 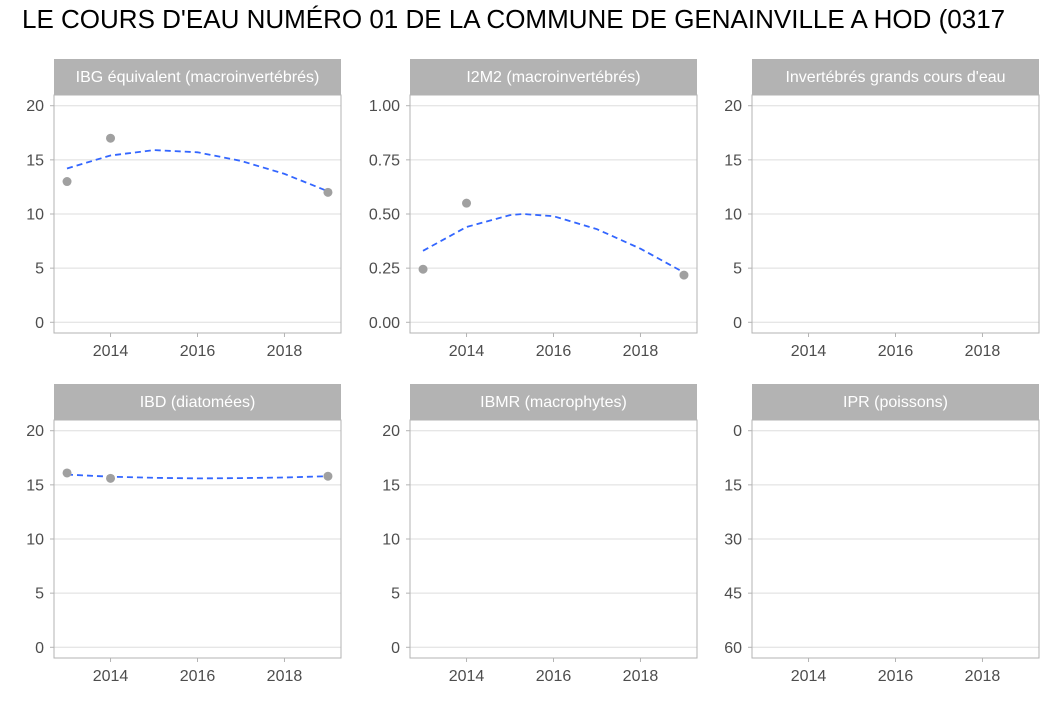 I want to click on facet-title: IBG équivalent (macroinvertébrés), so click(x=198, y=77).